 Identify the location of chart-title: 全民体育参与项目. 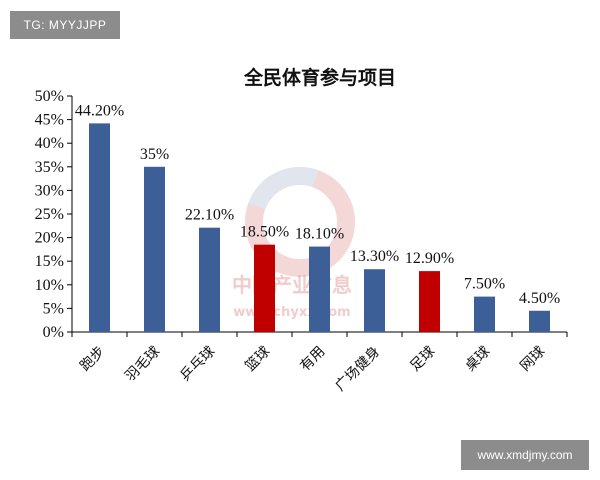
(319, 77).